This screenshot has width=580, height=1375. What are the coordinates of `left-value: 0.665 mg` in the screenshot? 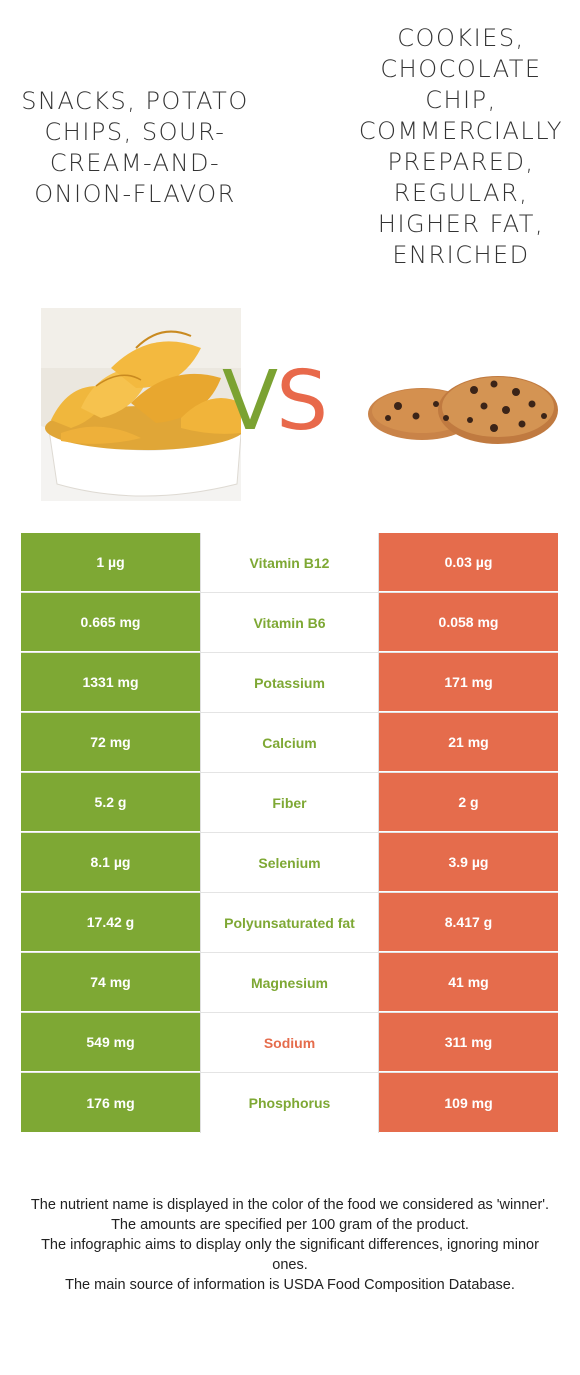 It's located at (110, 622).